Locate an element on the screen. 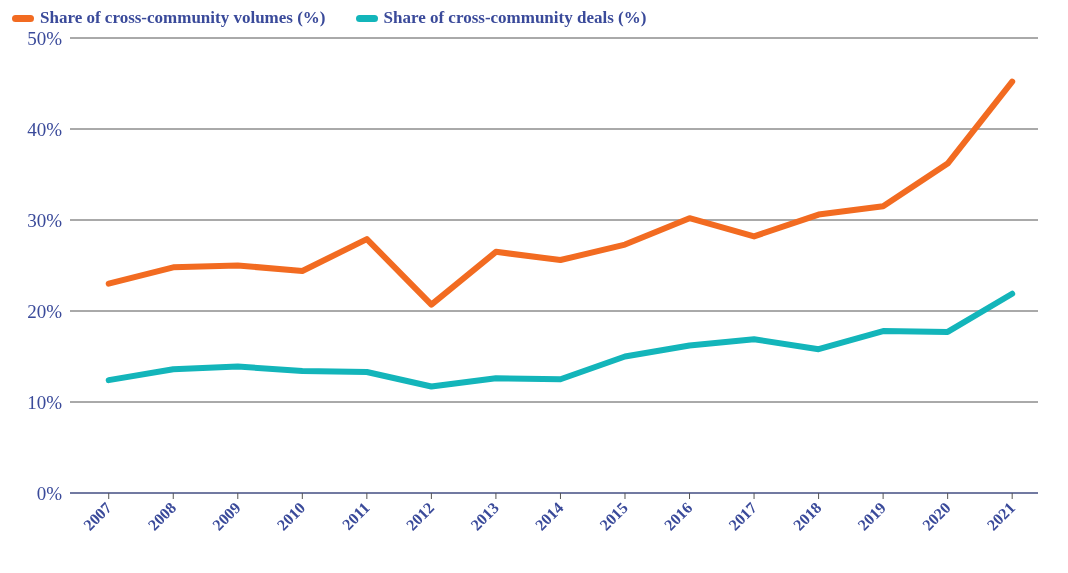  y-tick-label: 20% is located at coordinates (45, 311).